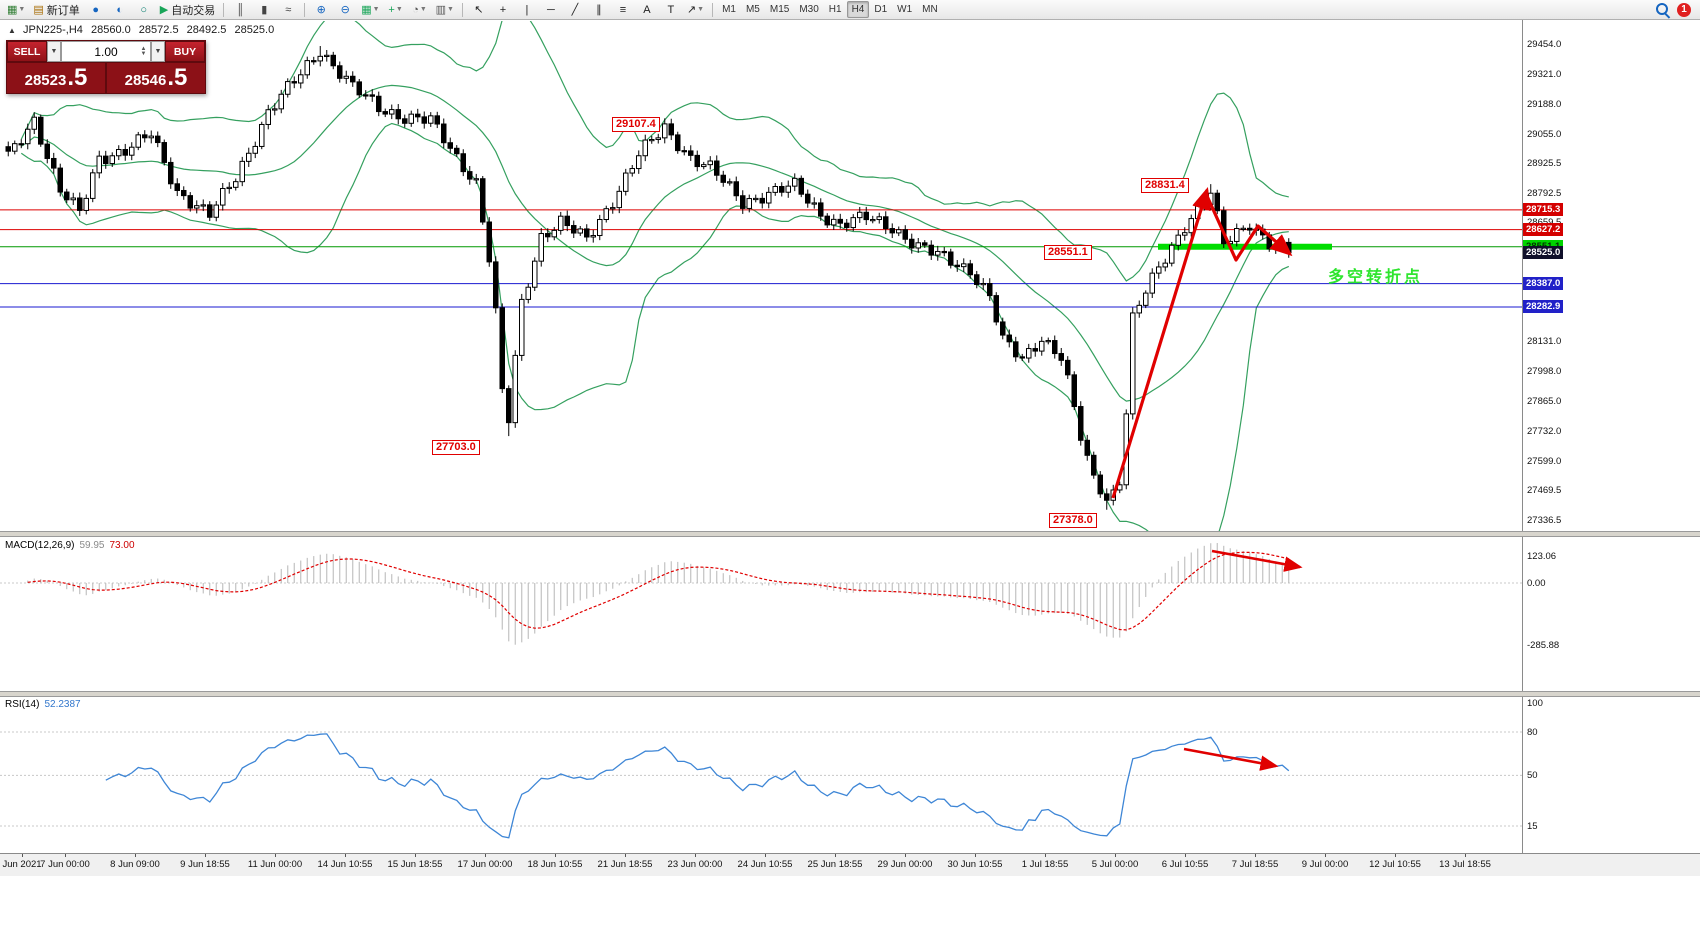 This screenshot has width=1700, height=945. Describe the element at coordinates (729, 9) in the screenshot. I see `timeframe-m1: M1` at that location.